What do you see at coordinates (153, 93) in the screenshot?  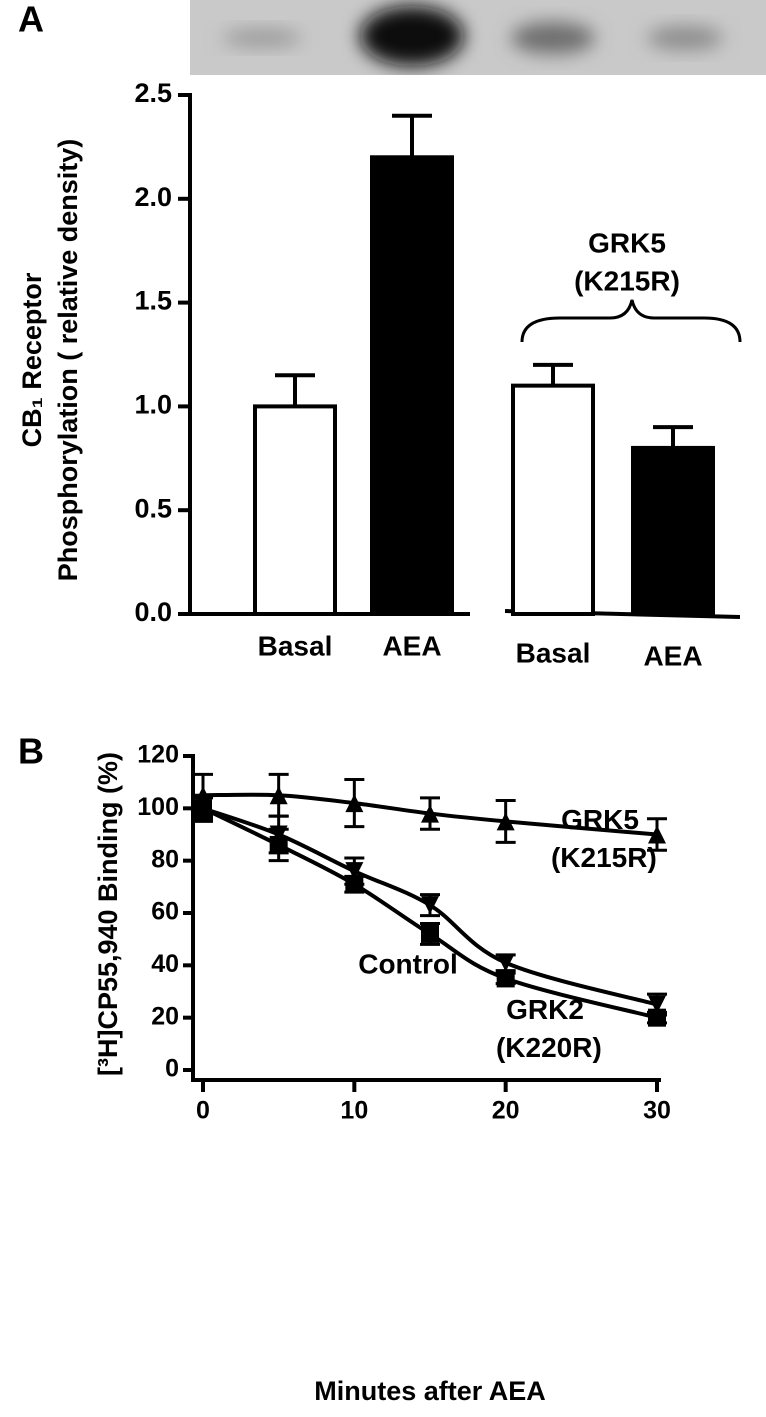 I see `y-tick-label: 2.5` at bounding box center [153, 93].